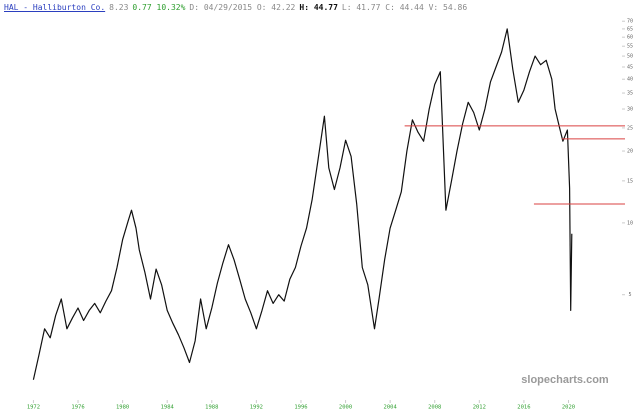 This screenshot has height=414, width=640. I want to click on y-tick-label: 5, so click(629, 295).